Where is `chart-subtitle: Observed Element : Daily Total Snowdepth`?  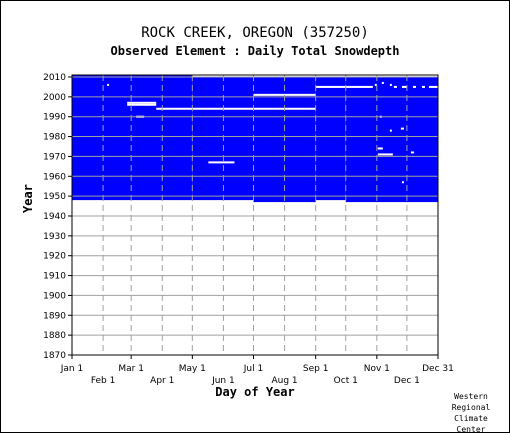
chart-subtitle: Observed Element : Daily Total Snowdepth is located at coordinates (255, 51).